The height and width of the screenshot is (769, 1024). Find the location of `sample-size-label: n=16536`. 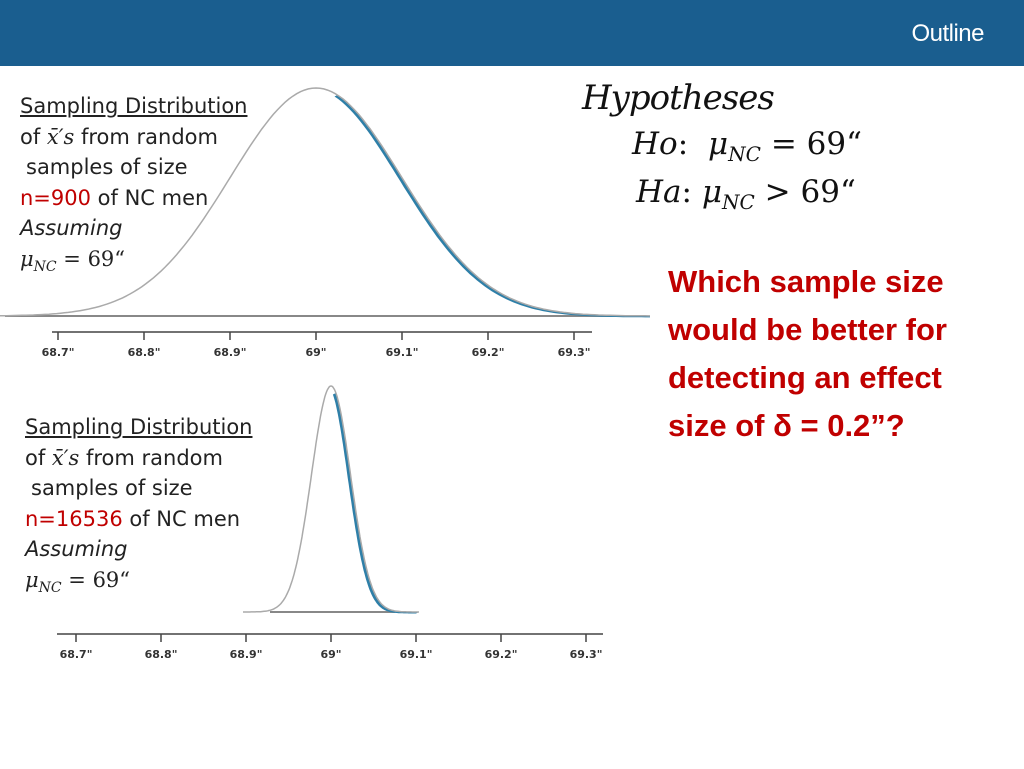

sample-size-label: n=16536 is located at coordinates (74, 518).